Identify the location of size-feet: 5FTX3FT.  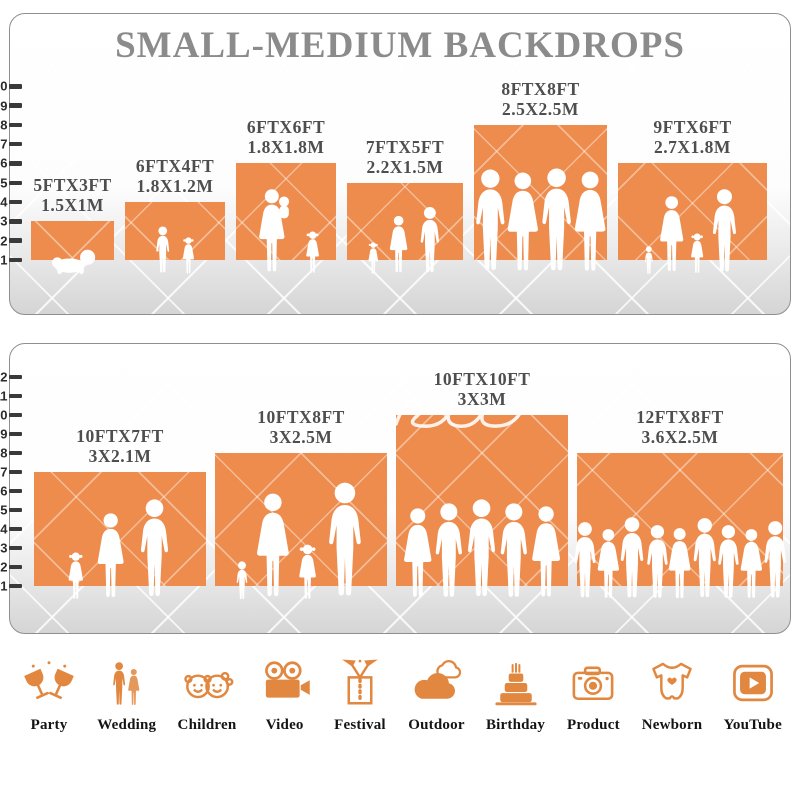
(72, 185).